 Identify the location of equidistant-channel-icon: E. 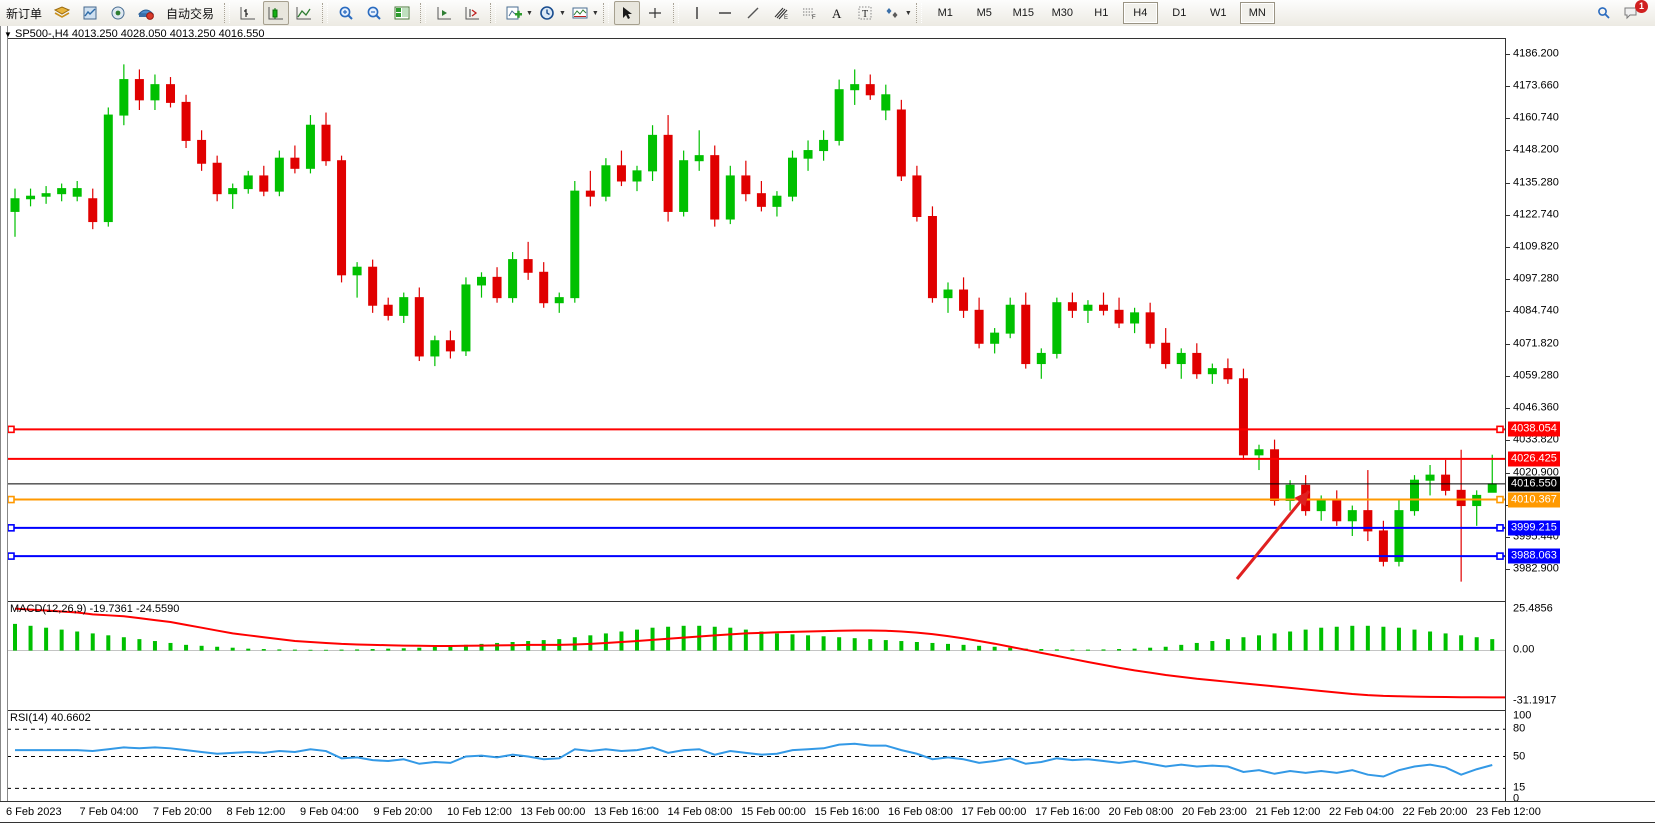
(781, 13).